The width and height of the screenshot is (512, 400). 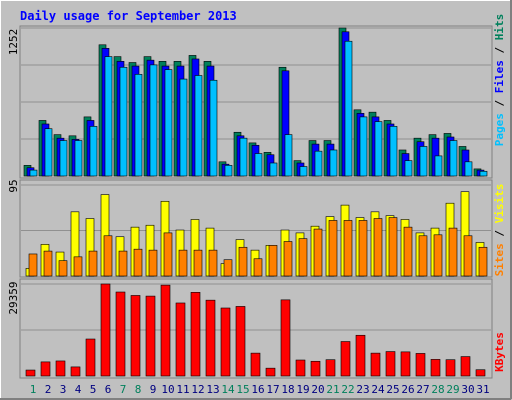 What do you see at coordinates (467, 389) in the screenshot?
I see `x-tick-label: 30` at bounding box center [467, 389].